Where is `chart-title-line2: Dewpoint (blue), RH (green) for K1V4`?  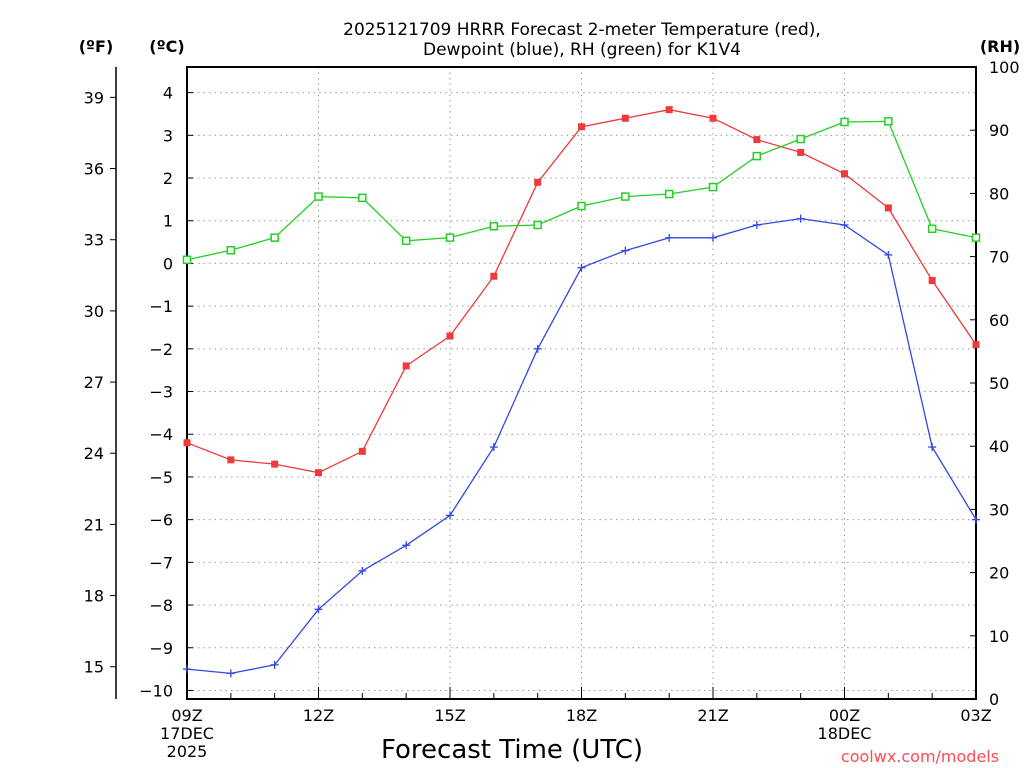
chart-title-line2: Dewpoint (blue), RH (green) for K1V4 is located at coordinates (582, 50).